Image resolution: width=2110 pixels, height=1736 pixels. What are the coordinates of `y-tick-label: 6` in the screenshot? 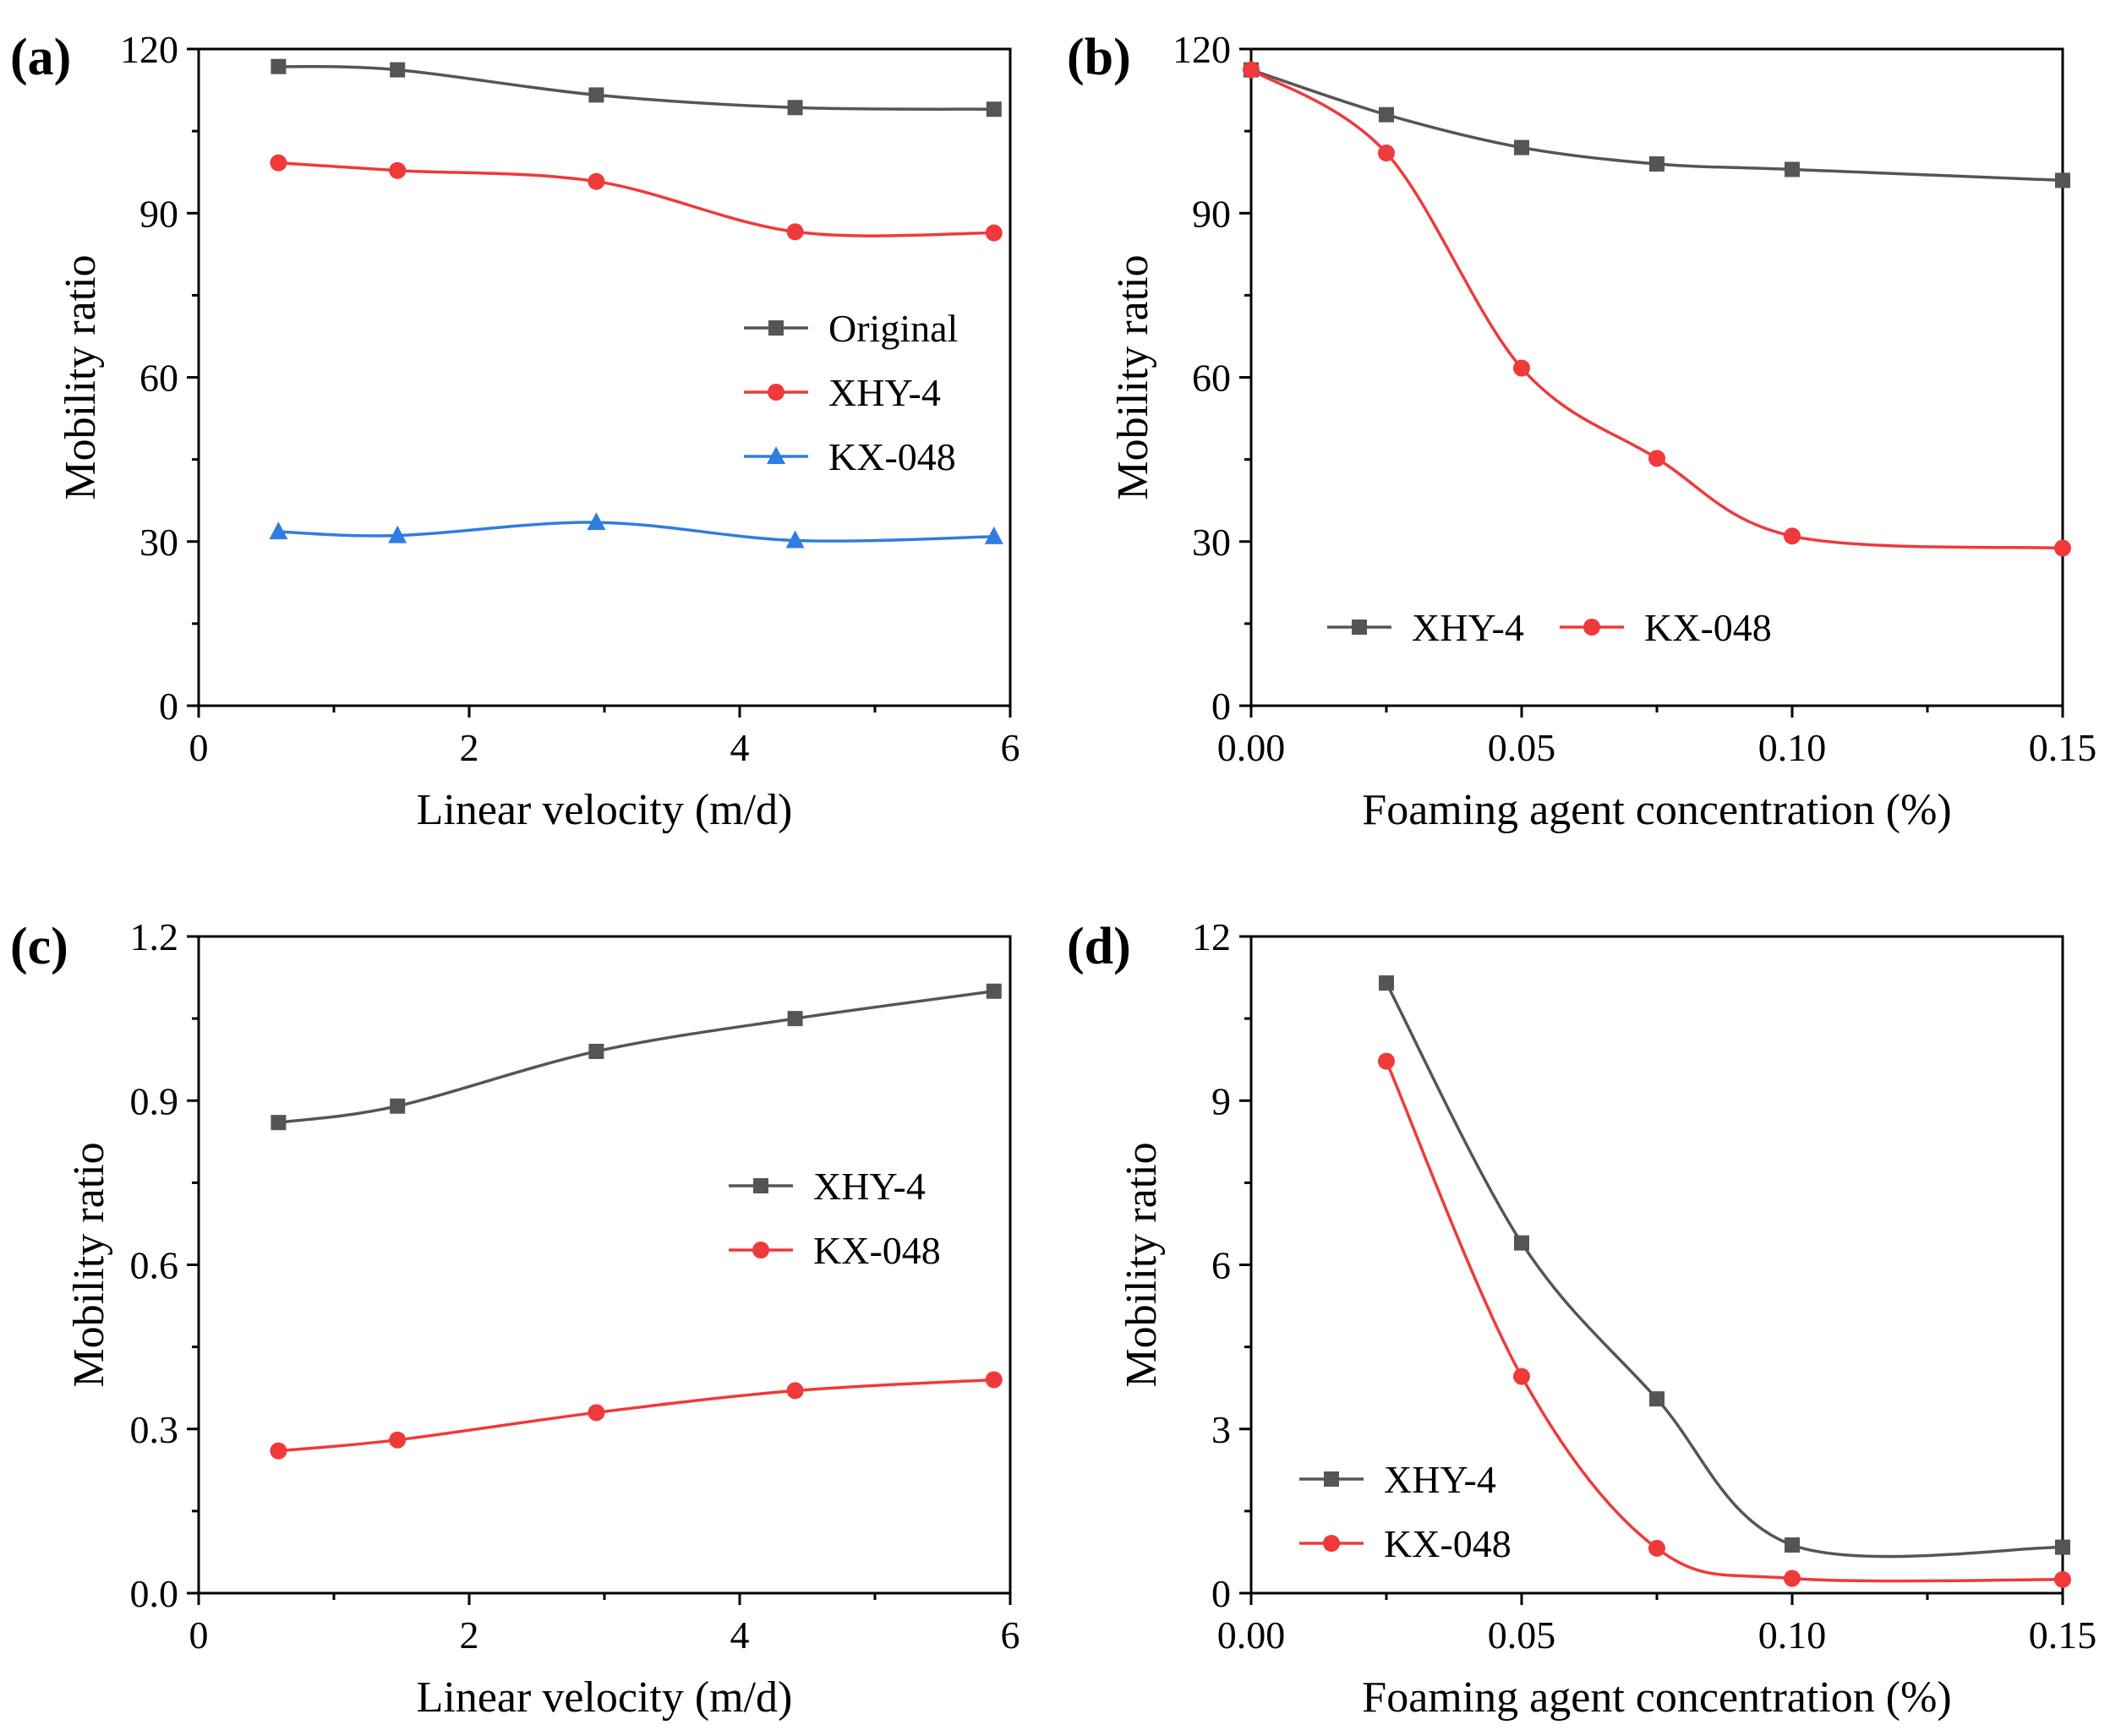 It's located at (1221, 1265).